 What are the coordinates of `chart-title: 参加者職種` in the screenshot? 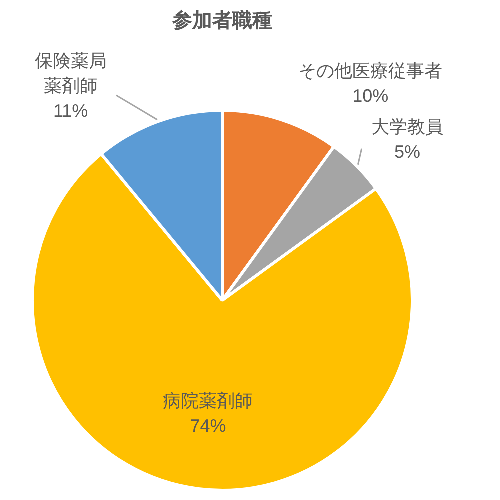 It's located at (222, 20).